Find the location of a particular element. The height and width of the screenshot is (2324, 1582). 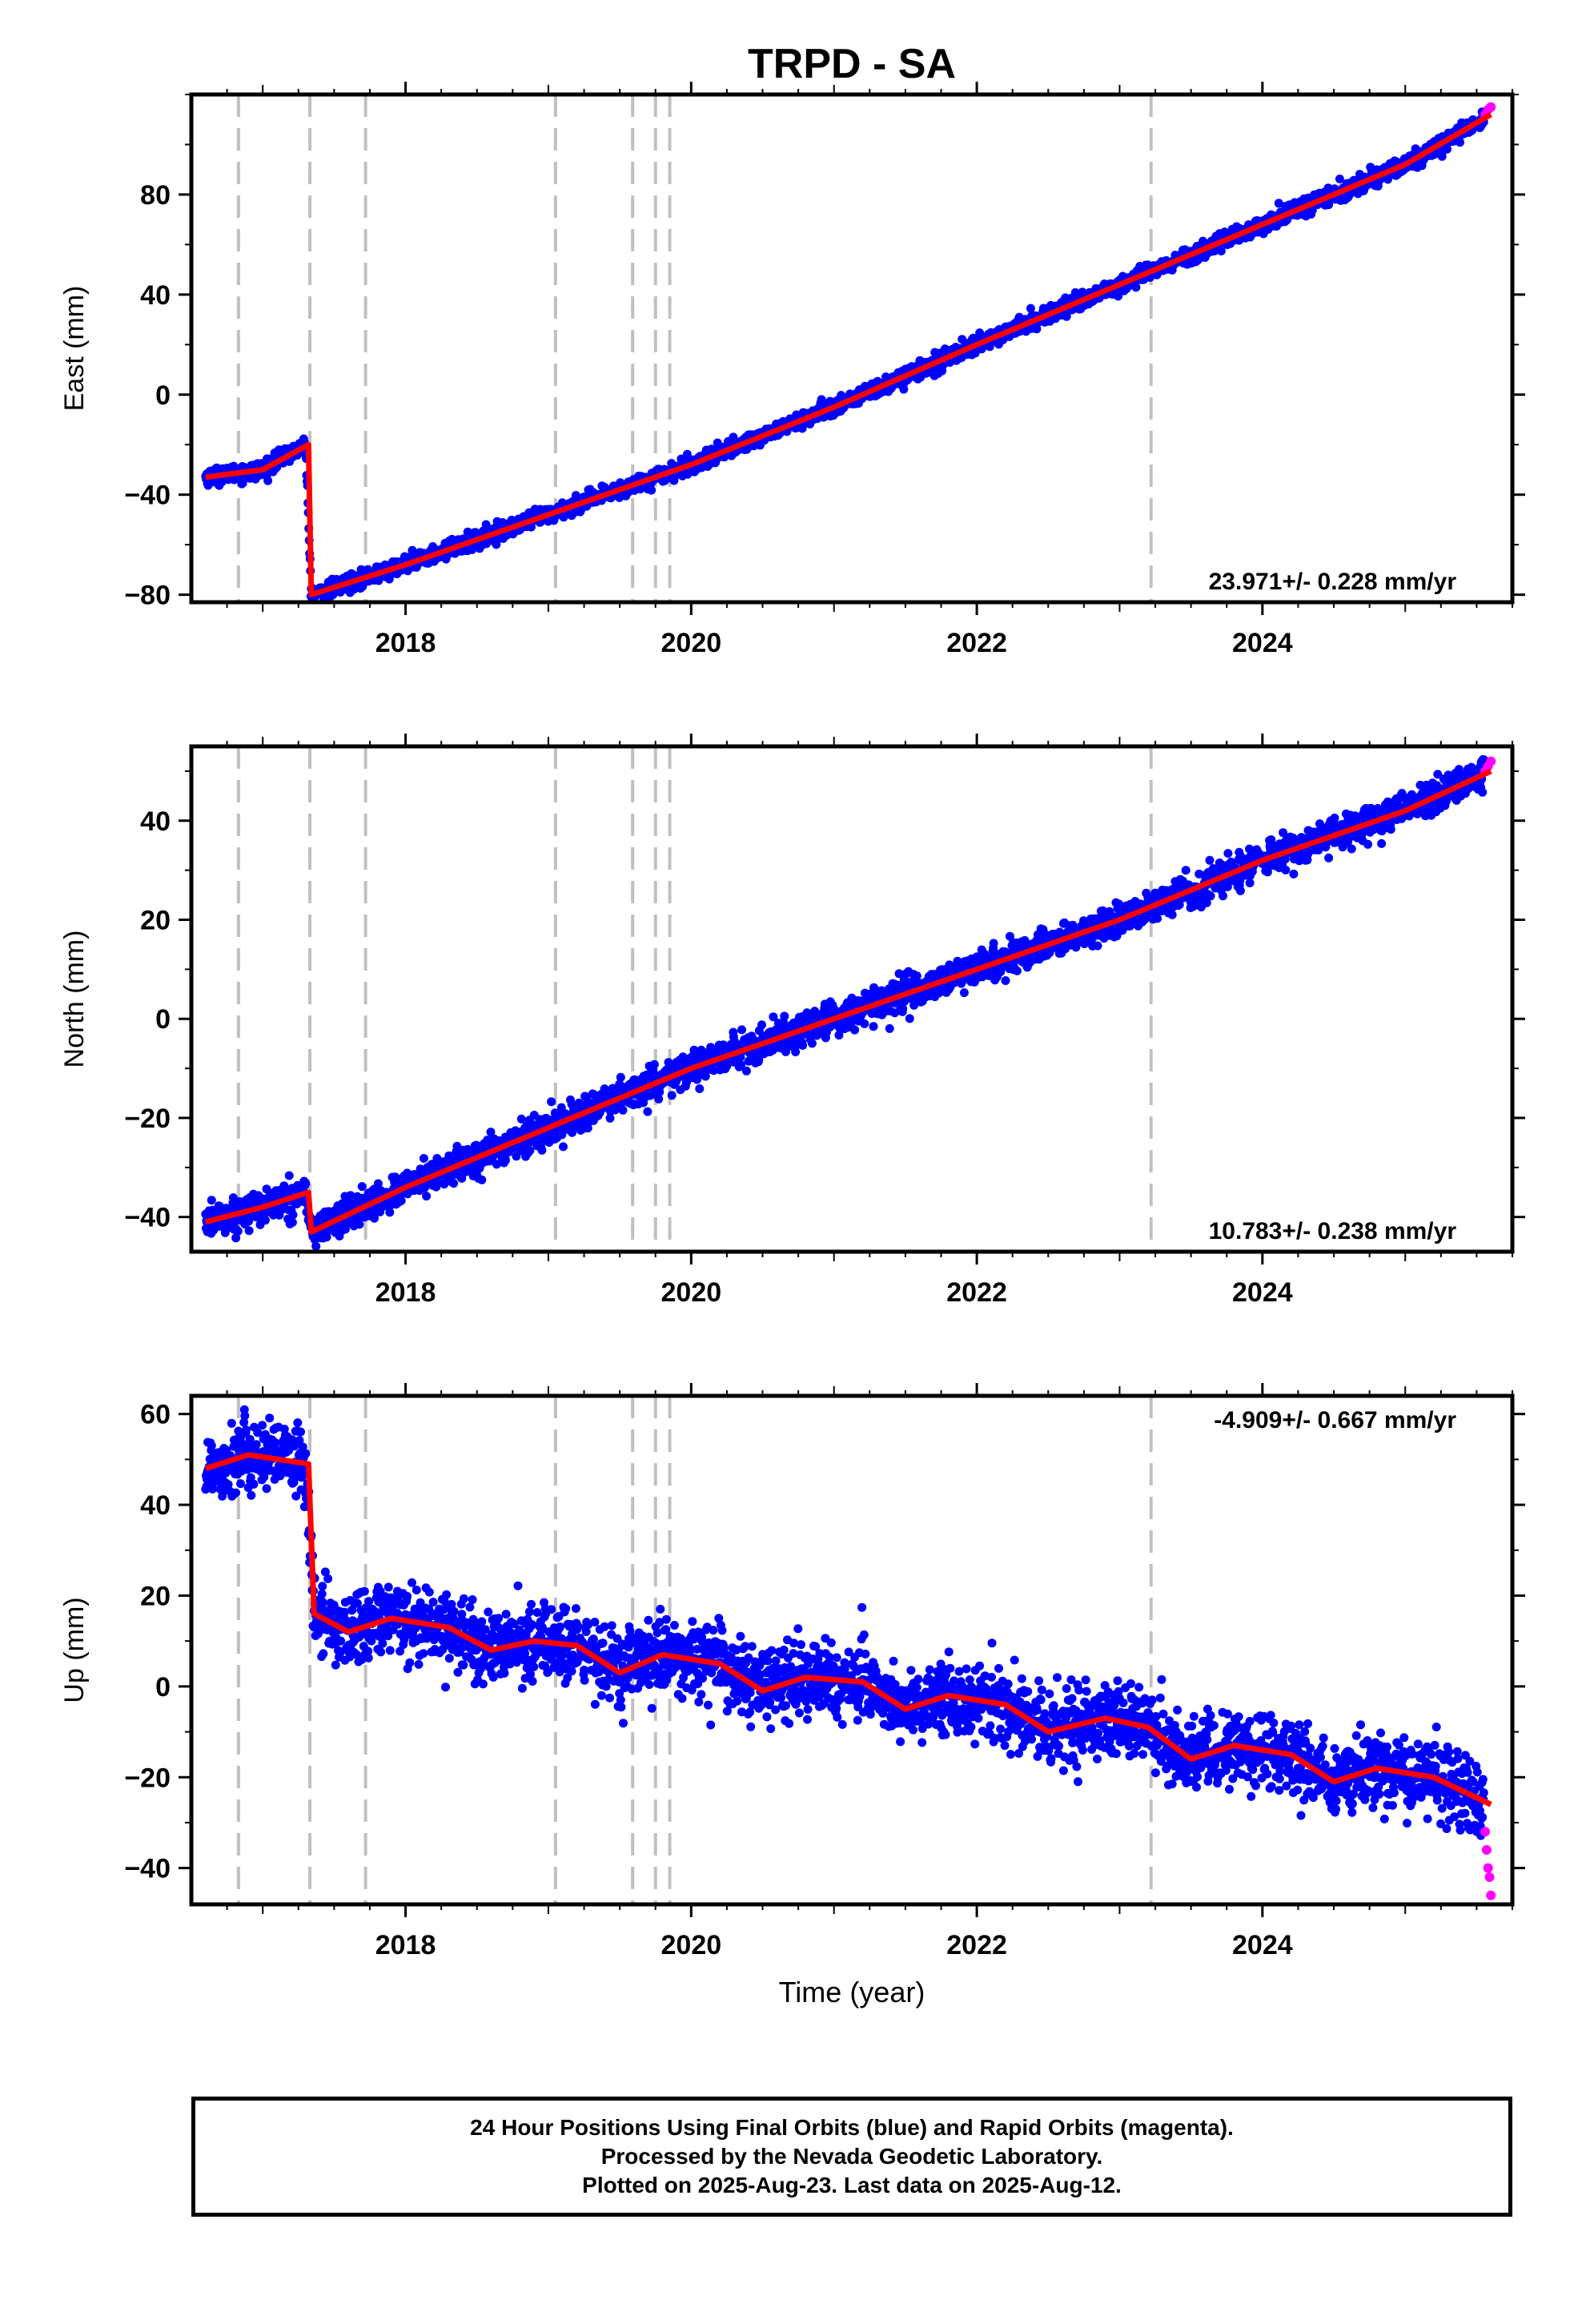

rapid-orbit-point is located at coordinates (1491, 107).